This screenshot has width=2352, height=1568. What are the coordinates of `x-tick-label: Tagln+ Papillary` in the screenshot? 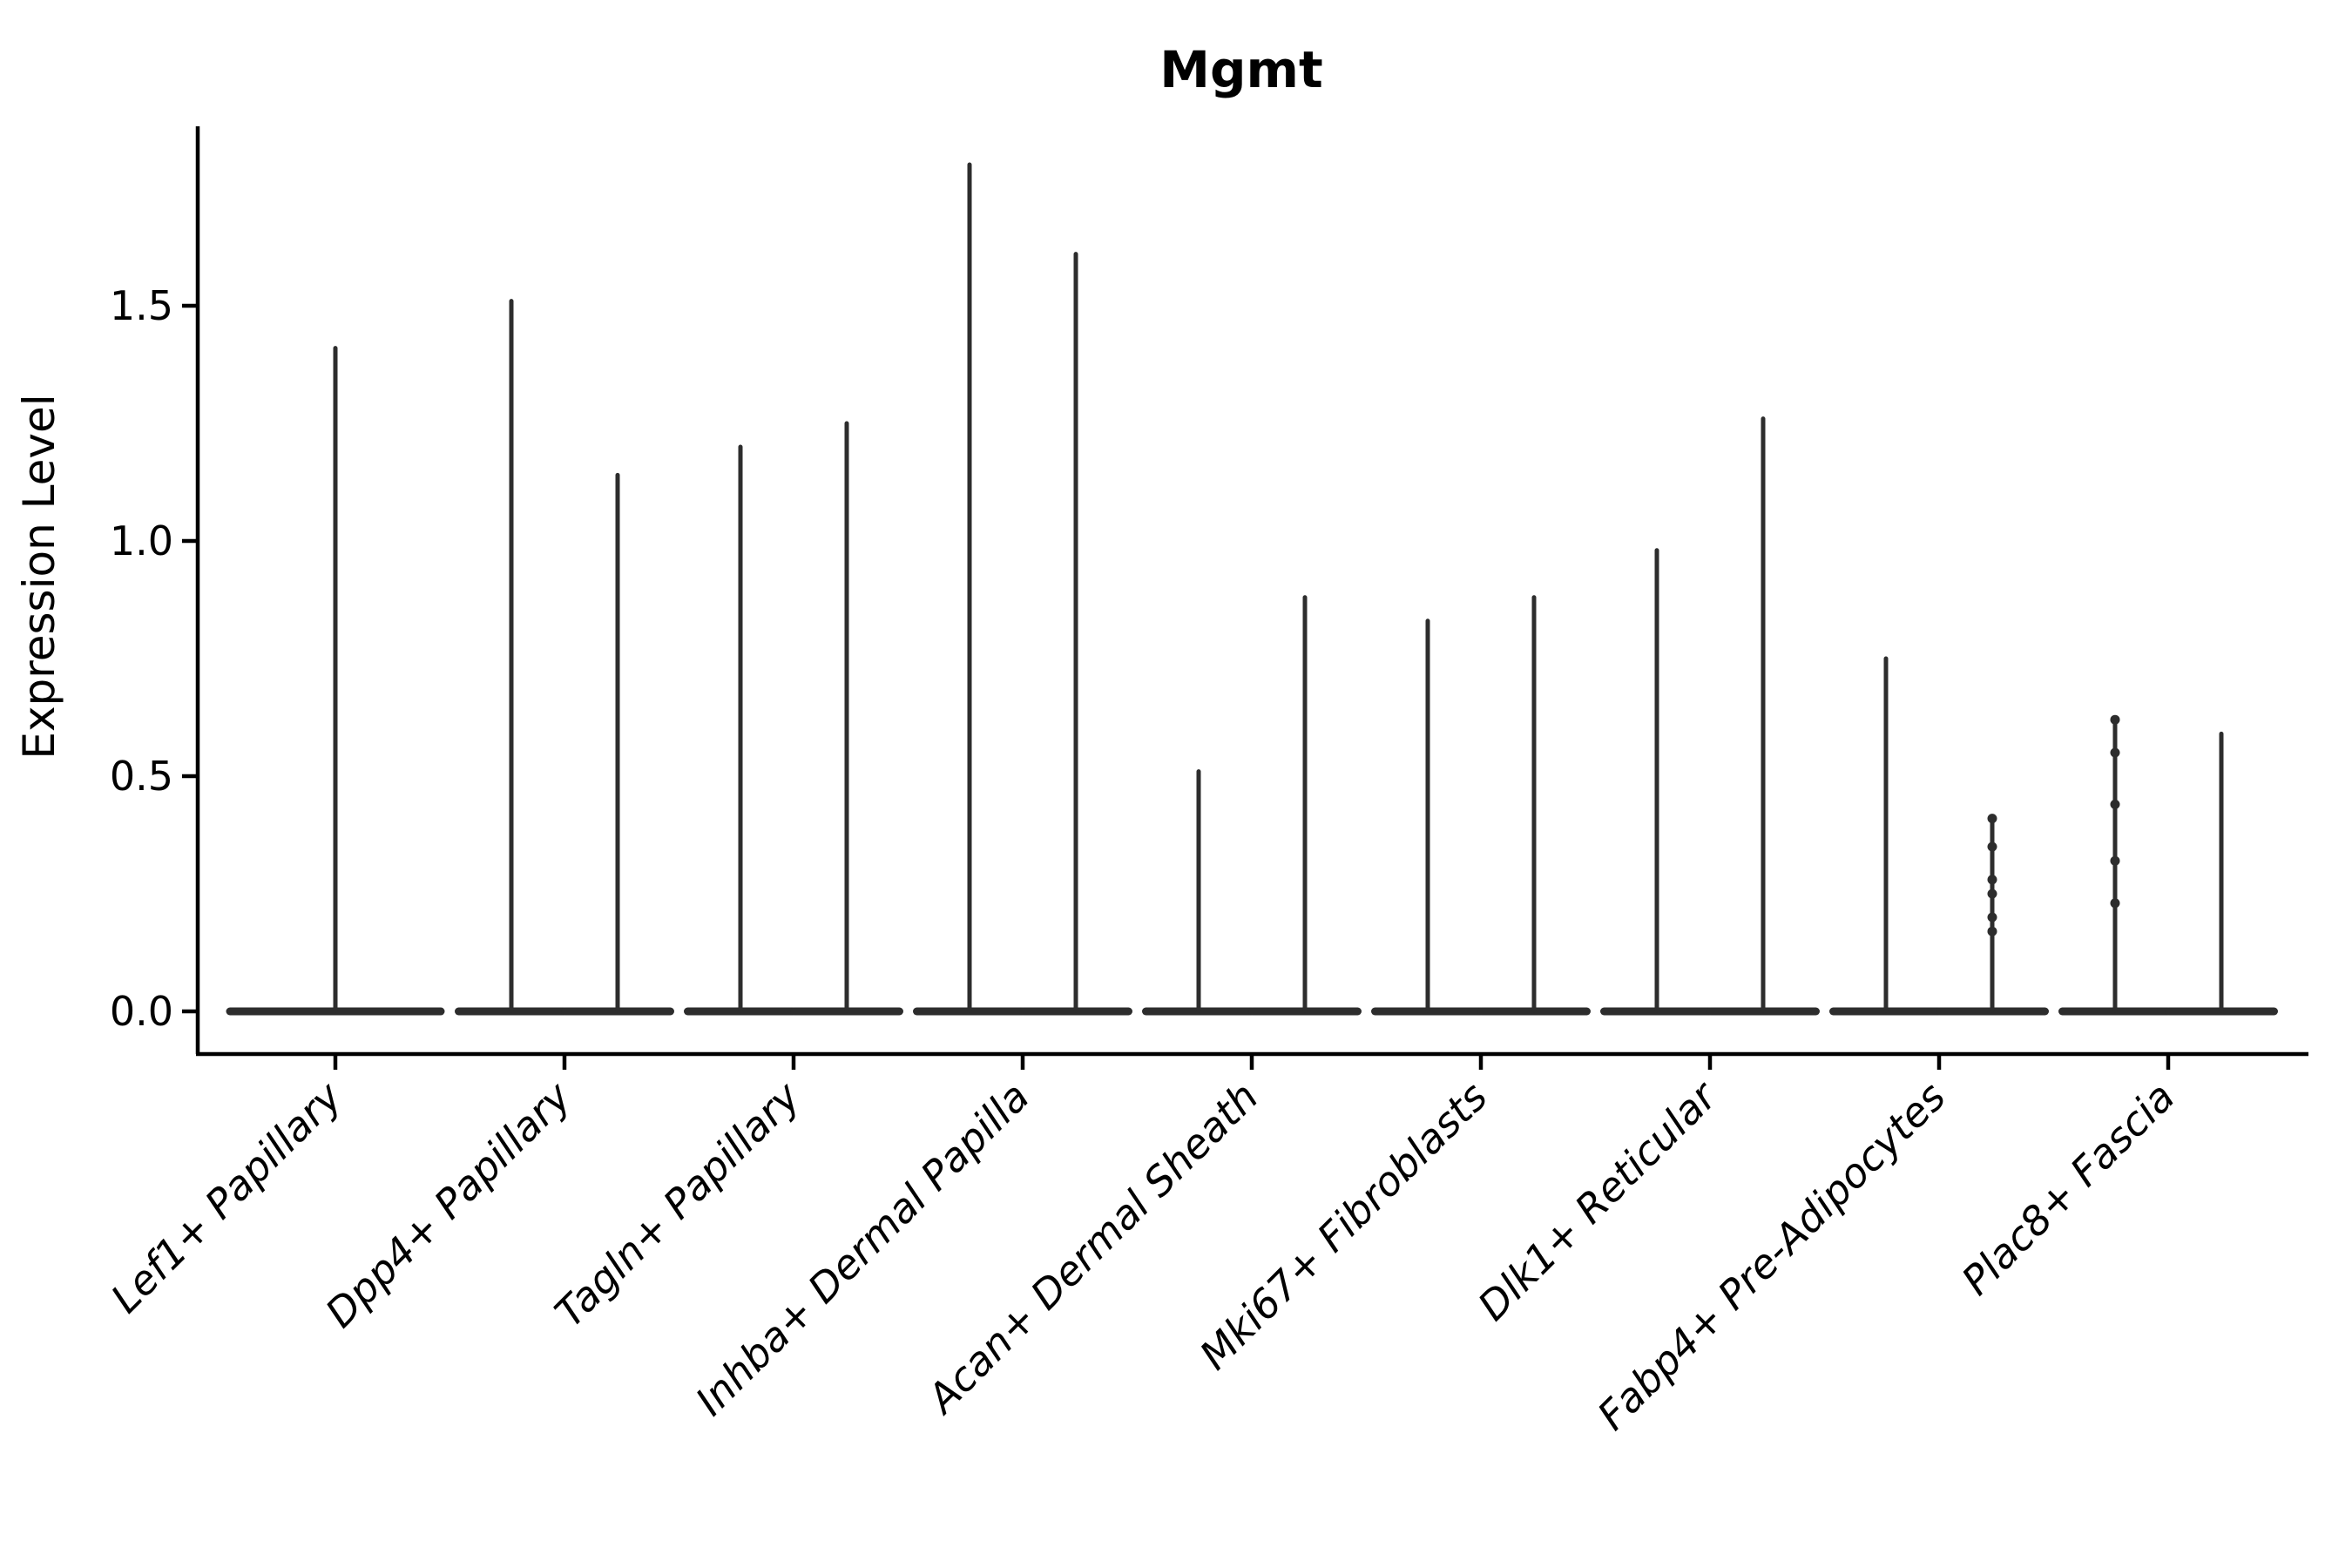 It's located at (677, 1204).